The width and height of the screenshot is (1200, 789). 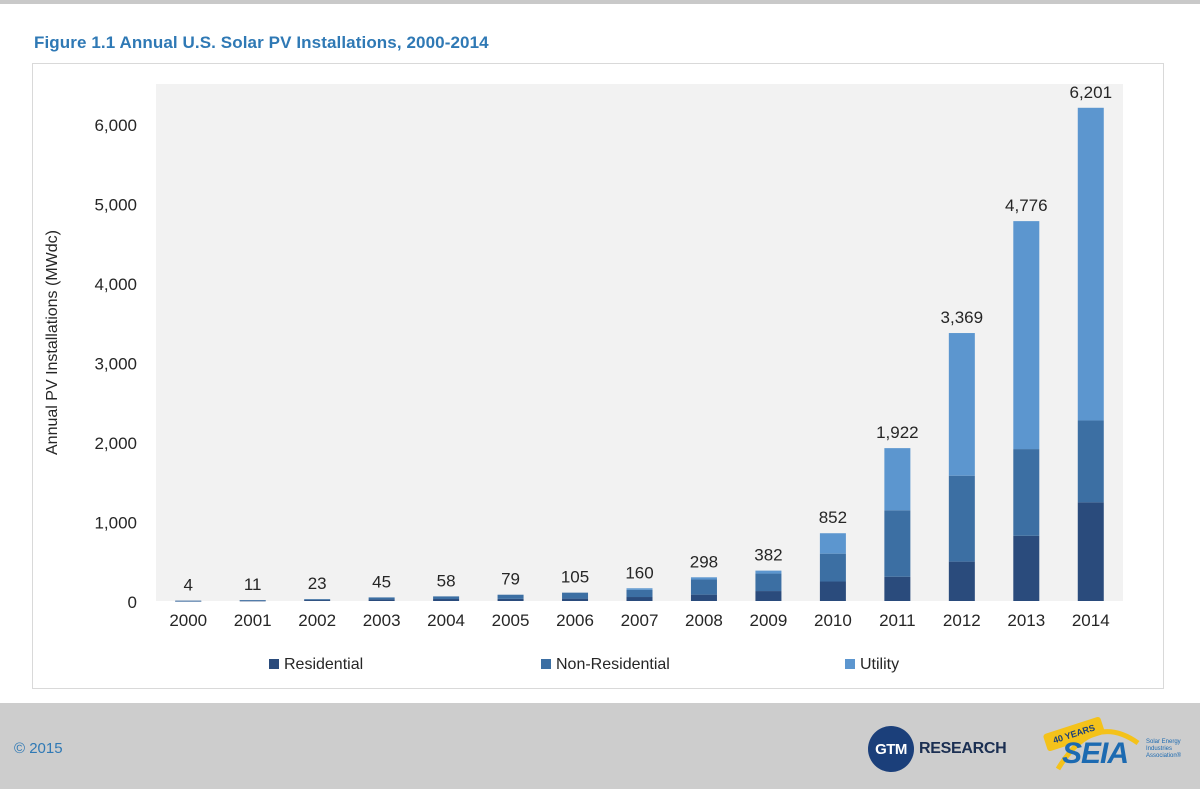 What do you see at coordinates (768, 596) in the screenshot?
I see `bar-residential-2009` at bounding box center [768, 596].